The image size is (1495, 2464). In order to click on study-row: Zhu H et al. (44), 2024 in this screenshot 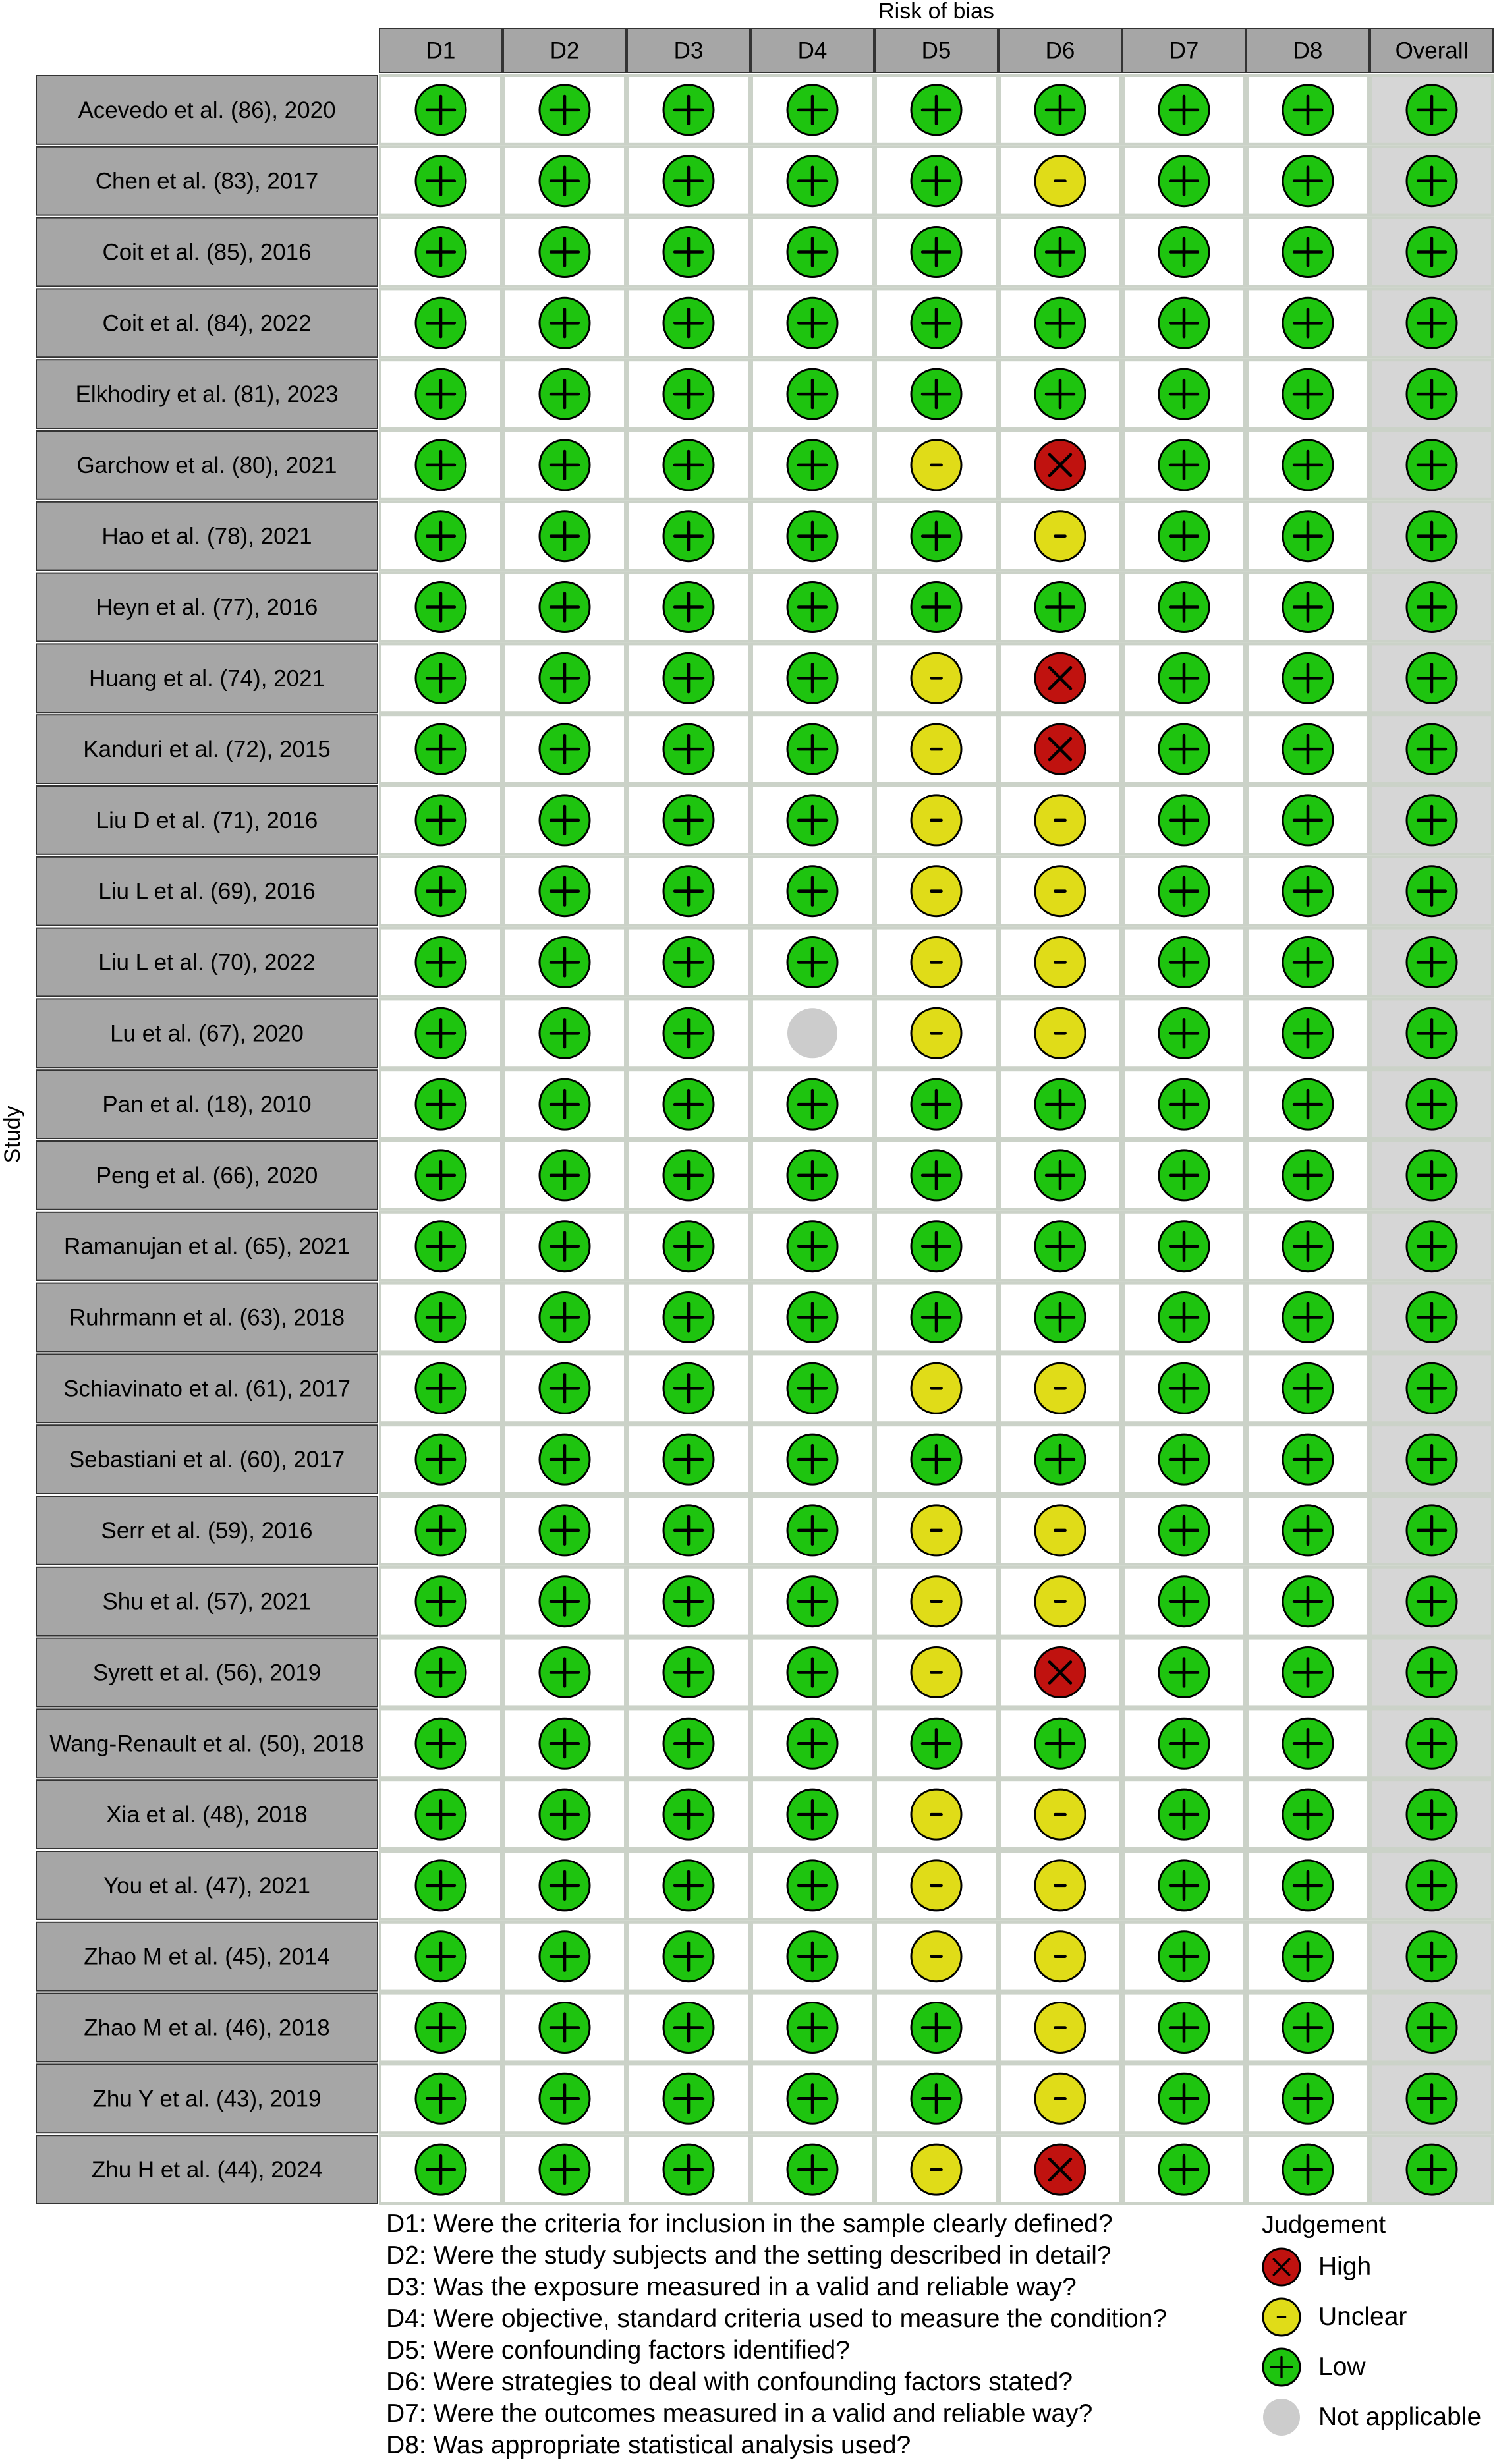, I will do `click(765, 2169)`.